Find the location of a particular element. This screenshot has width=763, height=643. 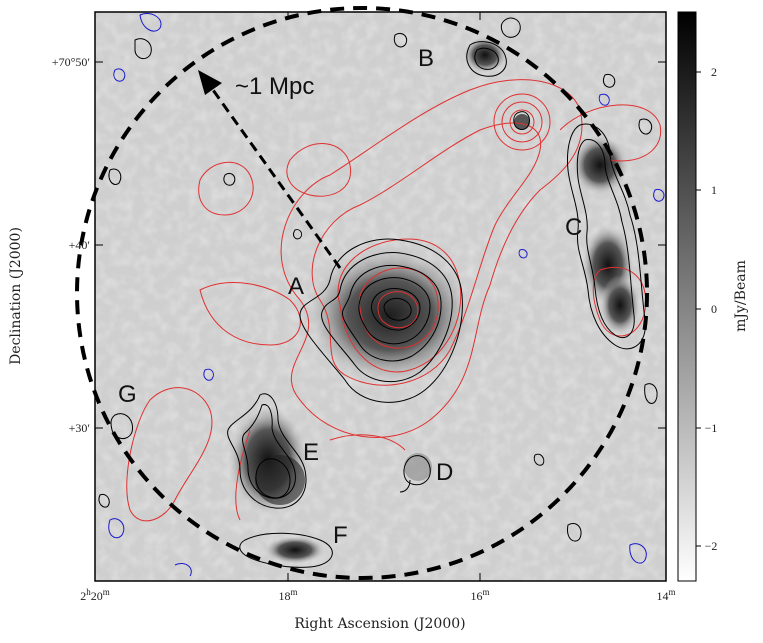

x-tick-label: 2h20m is located at coordinates (95, 595).